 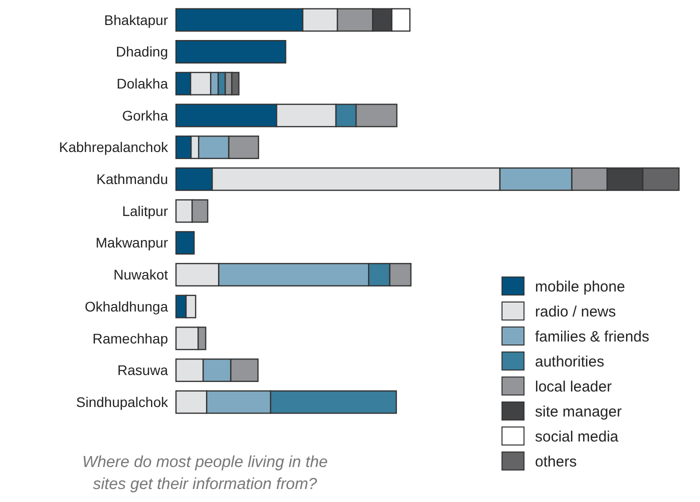 I want to click on legend-label: social media, so click(x=577, y=437).